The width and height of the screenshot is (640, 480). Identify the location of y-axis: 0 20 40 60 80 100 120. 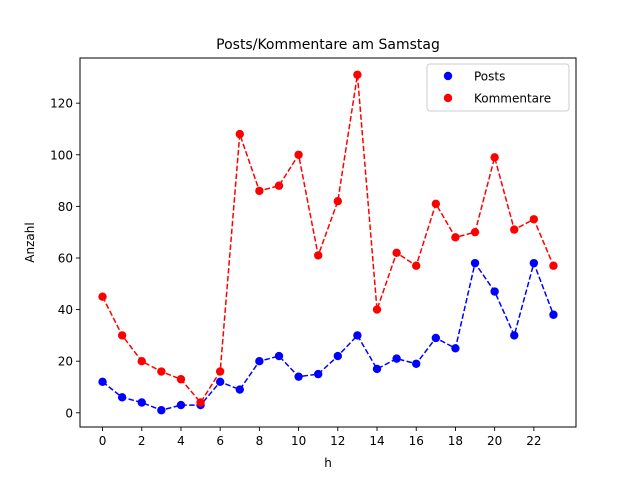
(65, 258).